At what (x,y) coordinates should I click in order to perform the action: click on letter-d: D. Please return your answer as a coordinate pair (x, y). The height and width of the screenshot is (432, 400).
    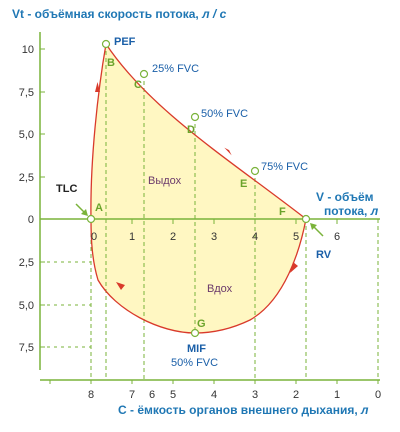
    Looking at the image, I should click on (191, 130).